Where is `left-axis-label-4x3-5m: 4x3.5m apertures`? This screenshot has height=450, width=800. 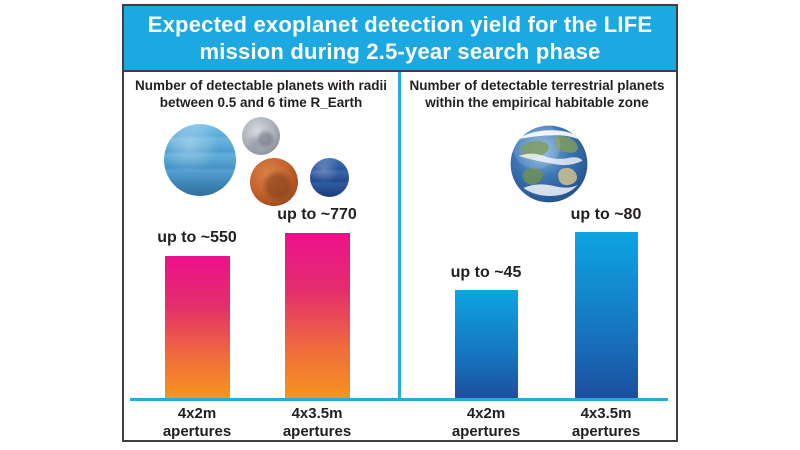
left-axis-label-4x3-5m: 4x3.5m apertures is located at coordinates (317, 423).